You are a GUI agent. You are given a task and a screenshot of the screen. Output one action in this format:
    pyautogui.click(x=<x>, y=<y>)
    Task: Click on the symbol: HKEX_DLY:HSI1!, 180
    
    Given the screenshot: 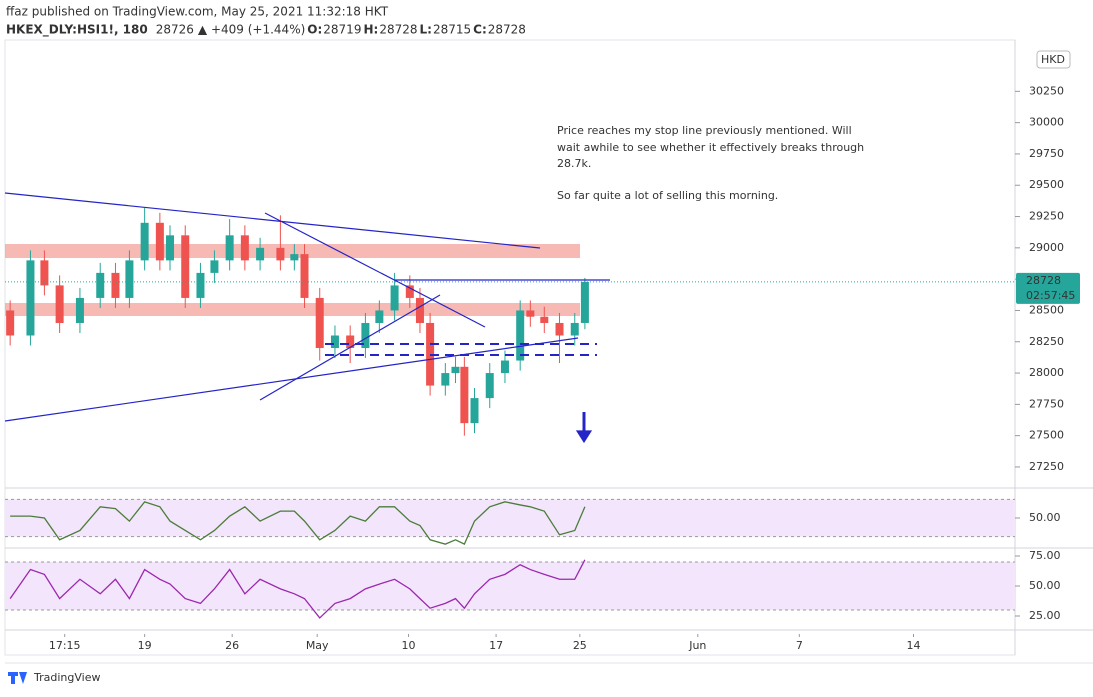 What is the action you would take?
    pyautogui.click(x=77, y=30)
    